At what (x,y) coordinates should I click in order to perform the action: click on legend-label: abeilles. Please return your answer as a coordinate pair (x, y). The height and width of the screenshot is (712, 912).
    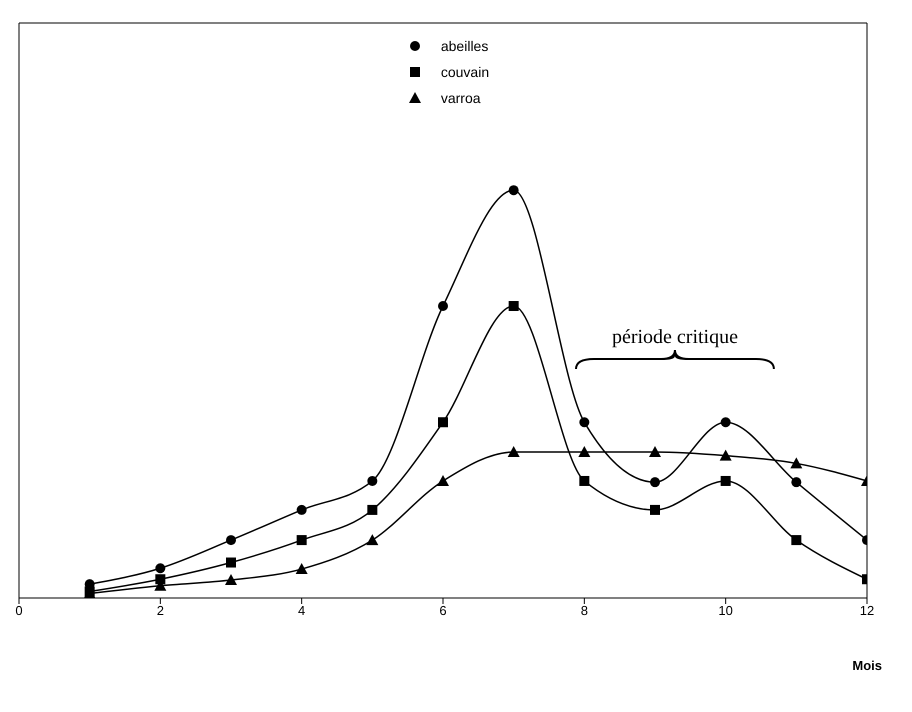
    Looking at the image, I should click on (464, 46).